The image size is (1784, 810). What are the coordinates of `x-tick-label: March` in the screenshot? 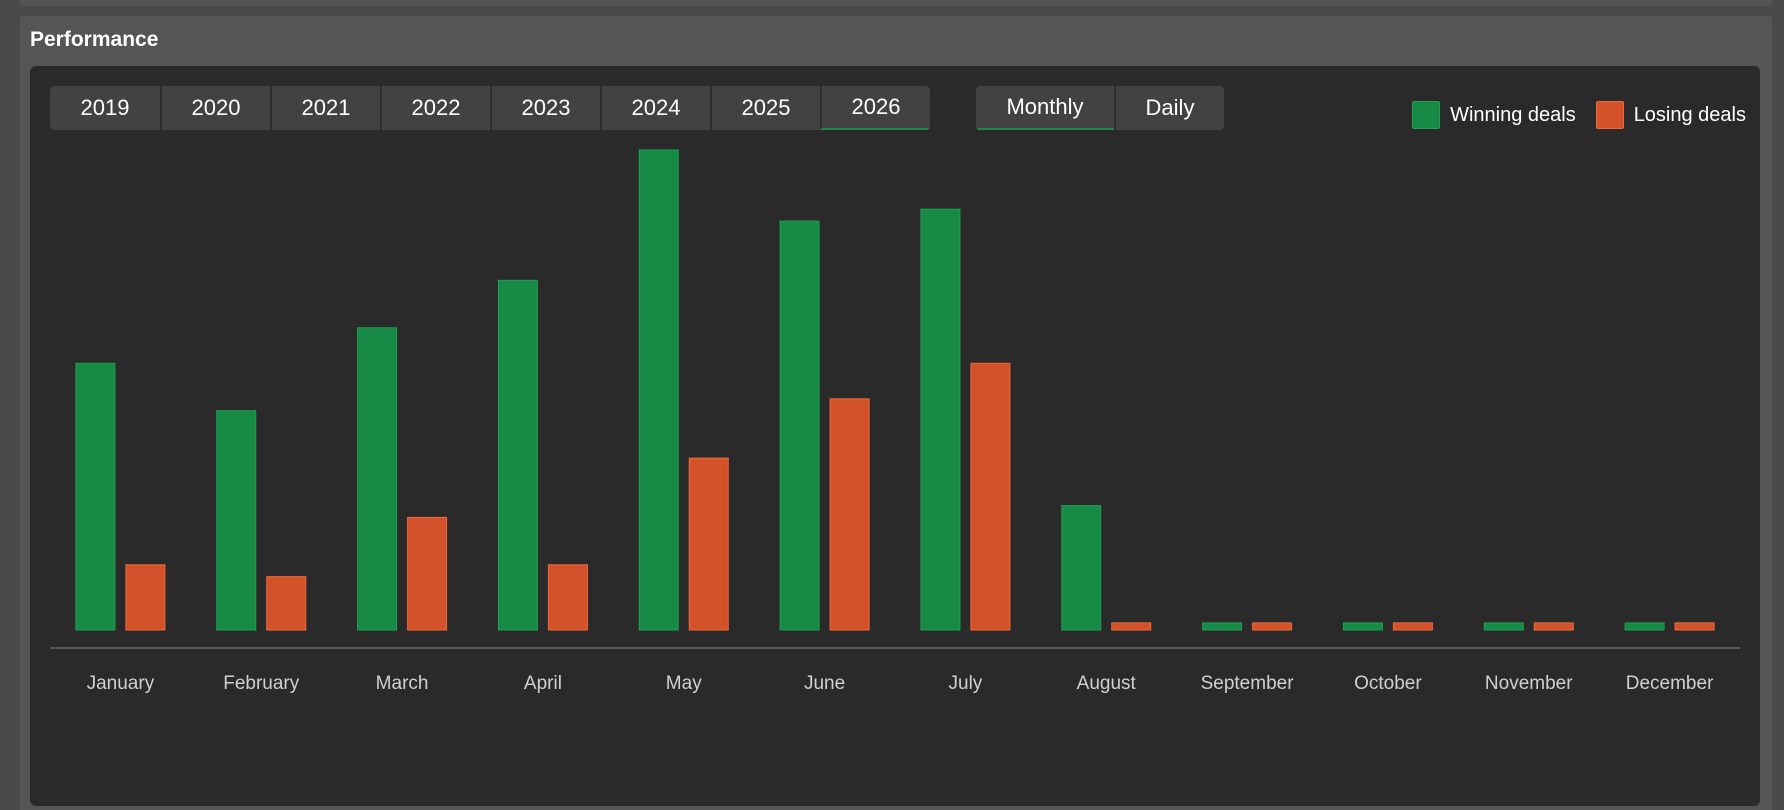 It's located at (402, 683).